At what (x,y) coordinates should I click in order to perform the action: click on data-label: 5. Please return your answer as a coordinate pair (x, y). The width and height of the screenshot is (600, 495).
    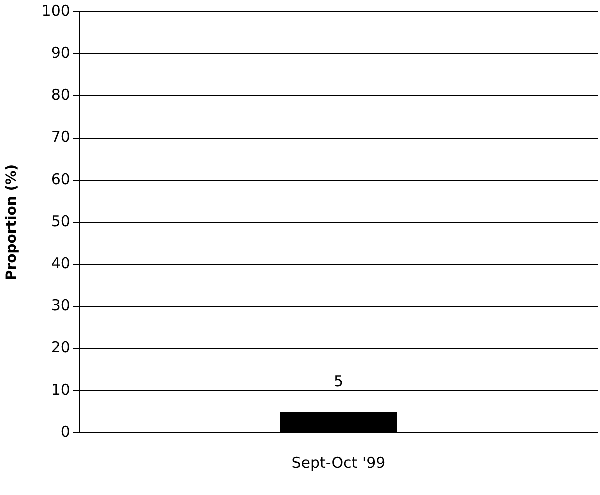
    Looking at the image, I should click on (339, 381).